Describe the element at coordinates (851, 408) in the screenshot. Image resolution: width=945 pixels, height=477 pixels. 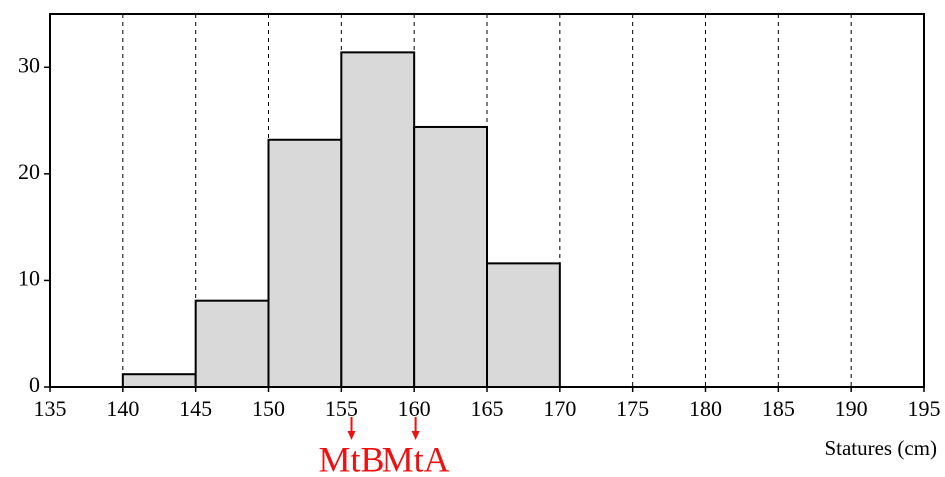
I see `x-tick-label: 190` at that location.